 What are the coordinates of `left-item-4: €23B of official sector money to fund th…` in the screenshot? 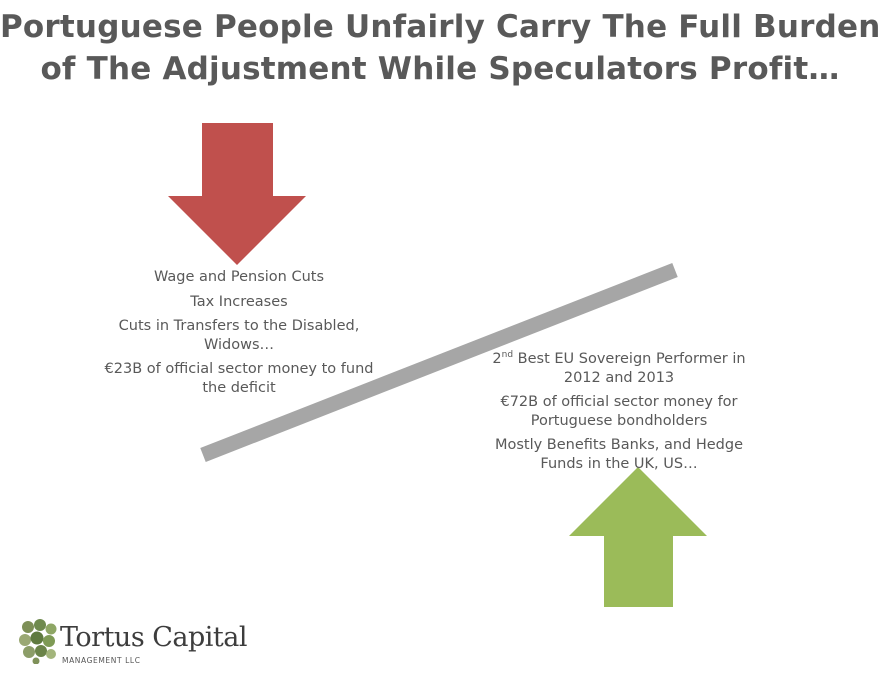 It's located at (239, 378).